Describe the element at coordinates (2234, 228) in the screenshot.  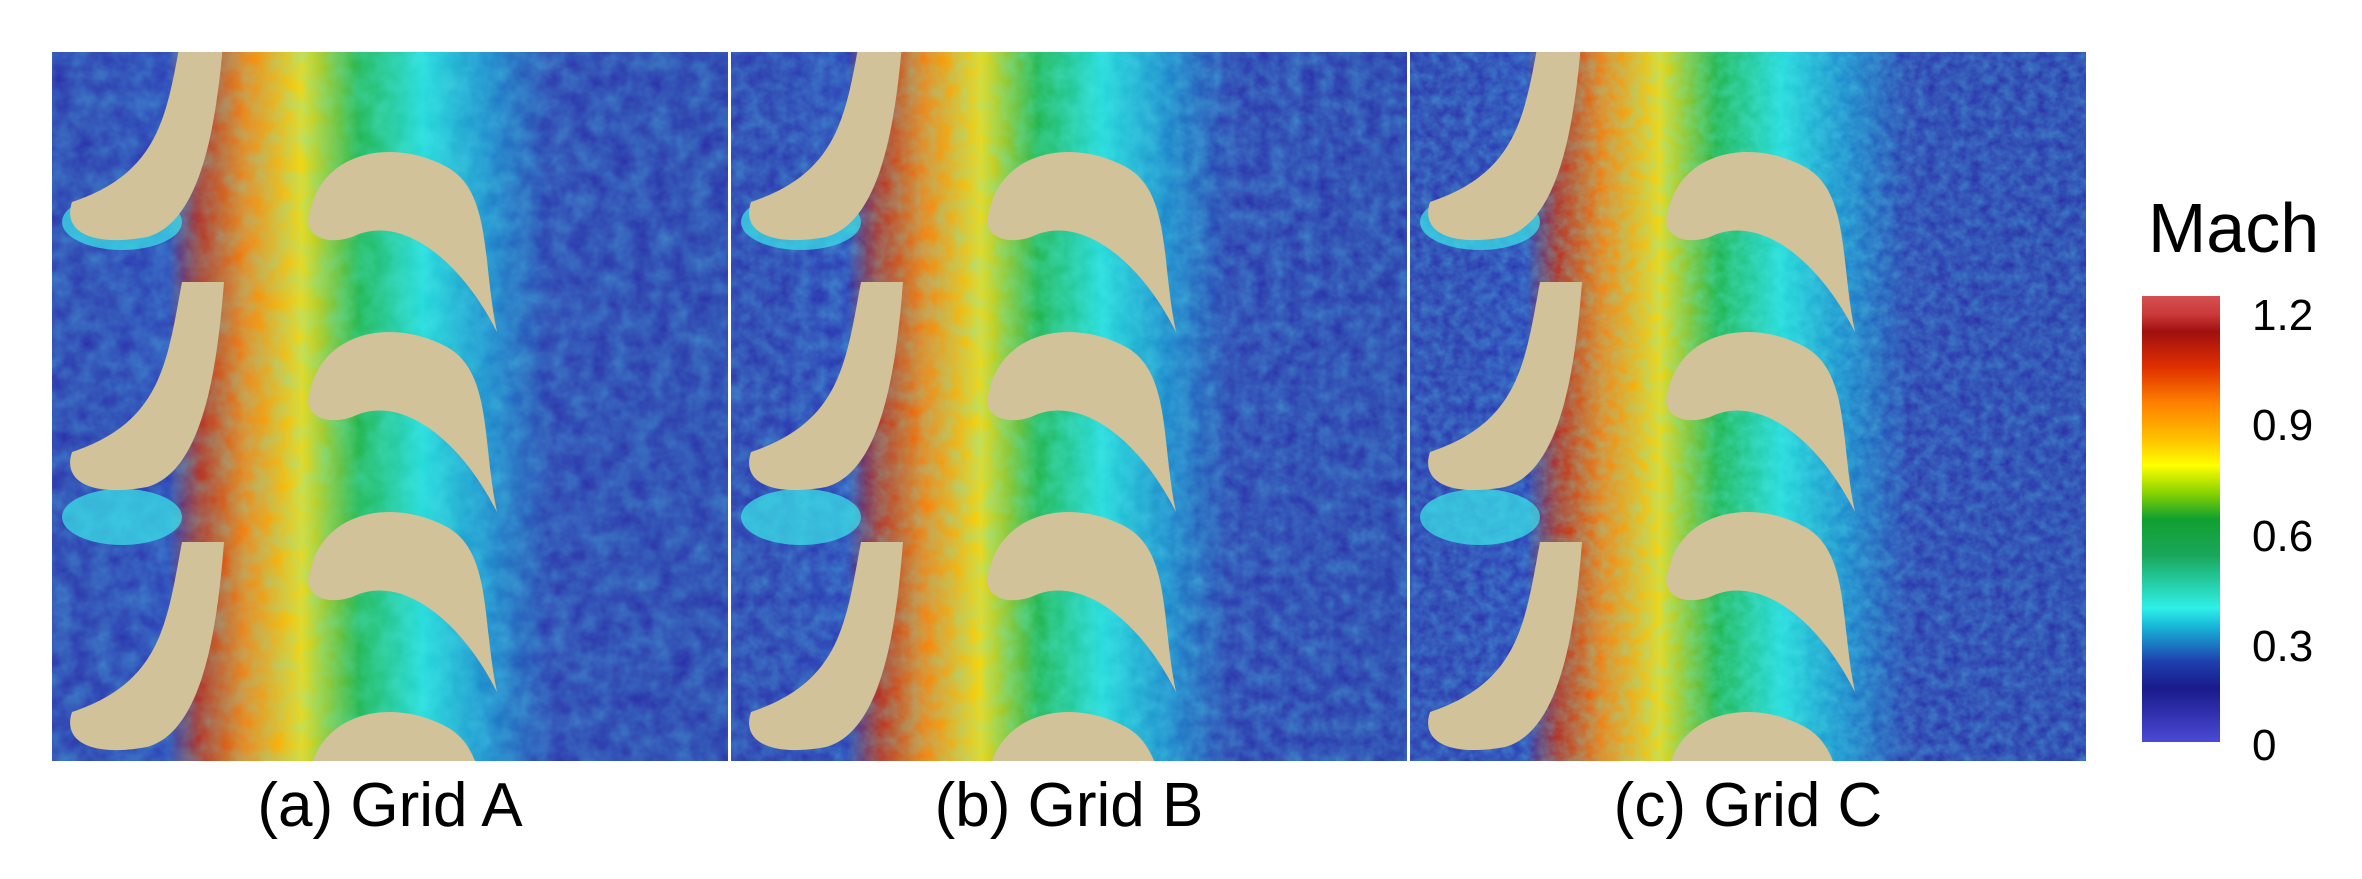
I see `colorbar-title: Mach` at that location.